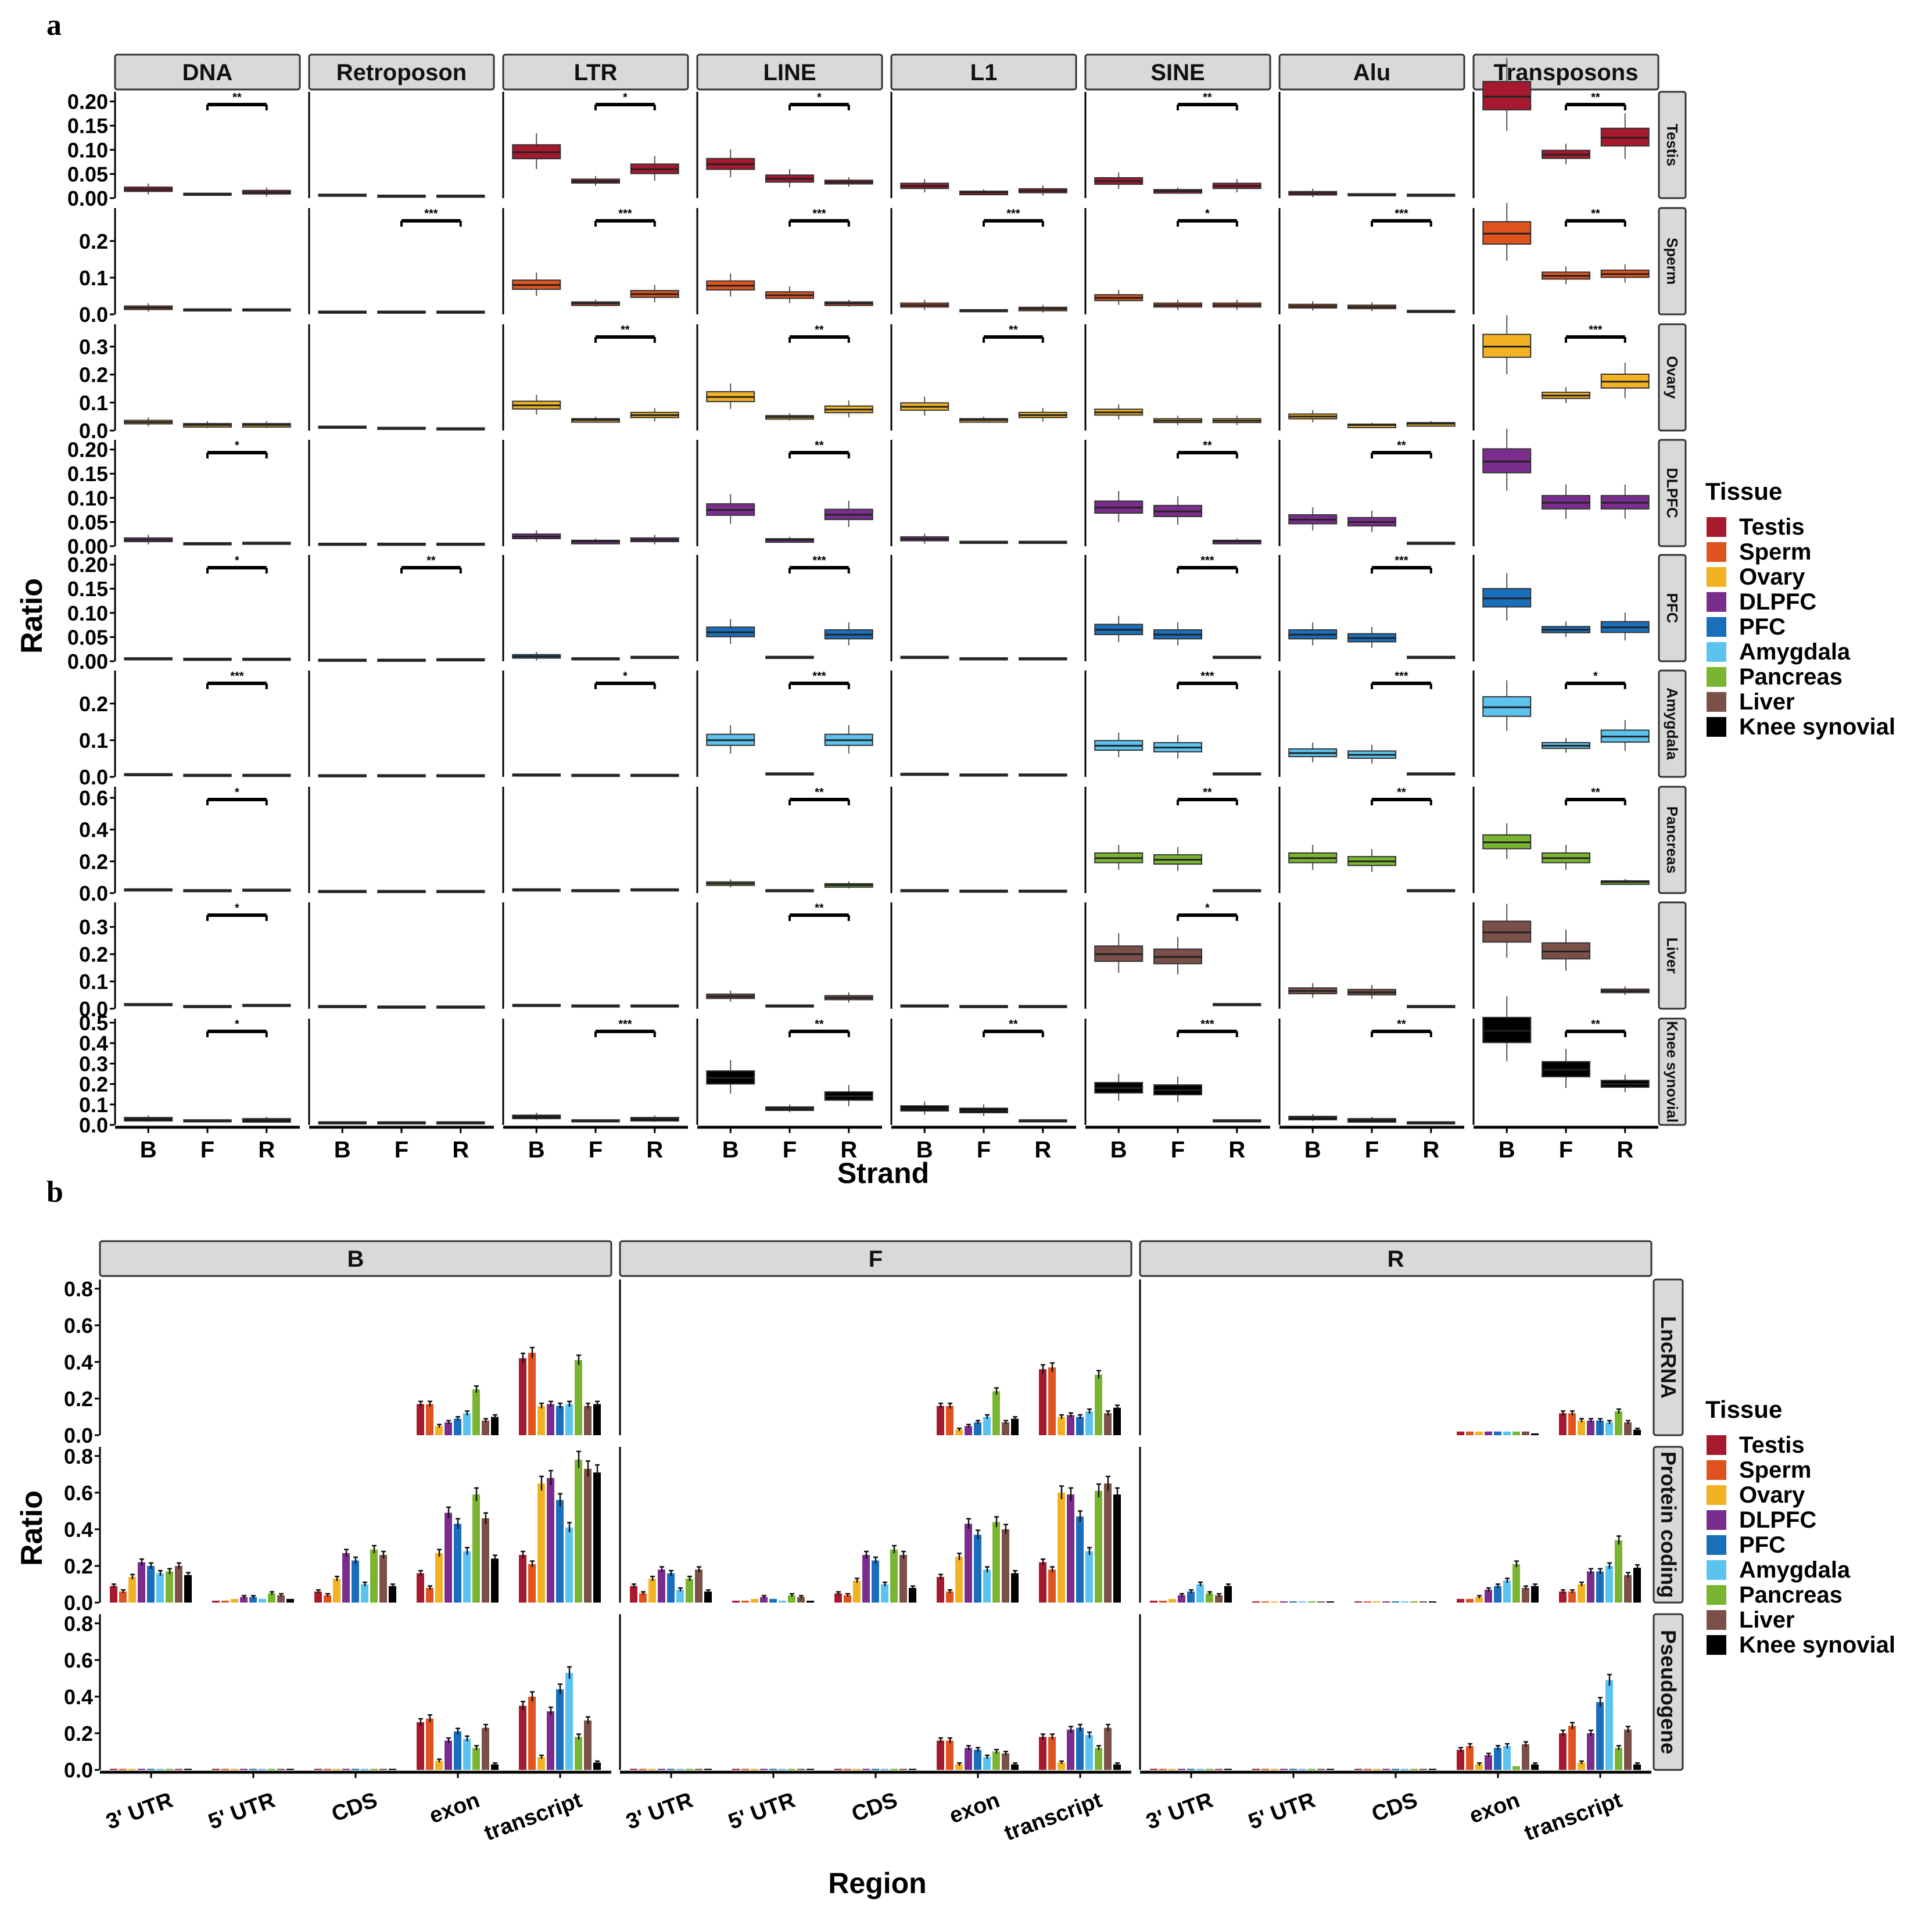 This screenshot has width=1932, height=1914. What do you see at coordinates (1772, 527) in the screenshot?
I see `legend-label: Testis` at bounding box center [1772, 527].